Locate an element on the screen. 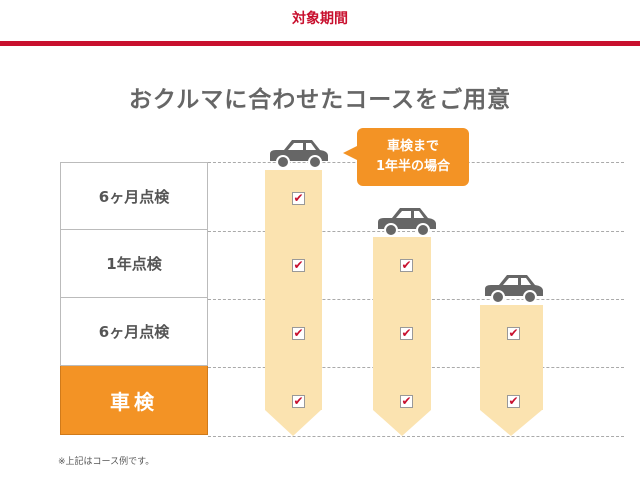 Image resolution: width=640 pixels, height=480 pixels. header-divider is located at coordinates (320, 43).